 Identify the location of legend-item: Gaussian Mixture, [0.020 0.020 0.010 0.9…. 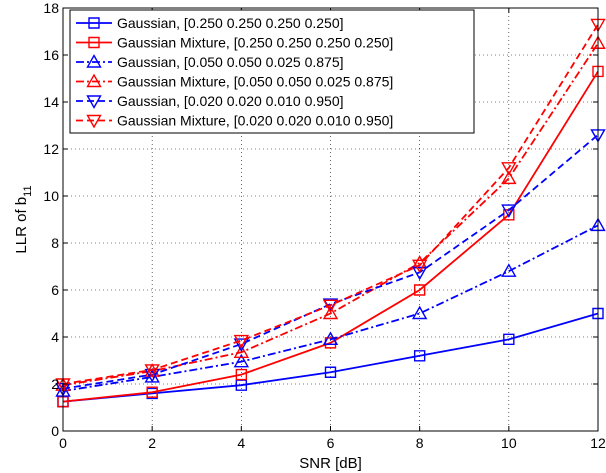
(234, 121).